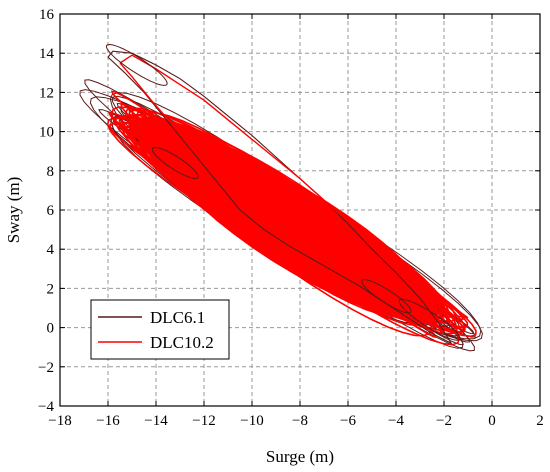 The image size is (550, 472). What do you see at coordinates (46, 133) in the screenshot?
I see `y-tick-label: 10` at bounding box center [46, 133].